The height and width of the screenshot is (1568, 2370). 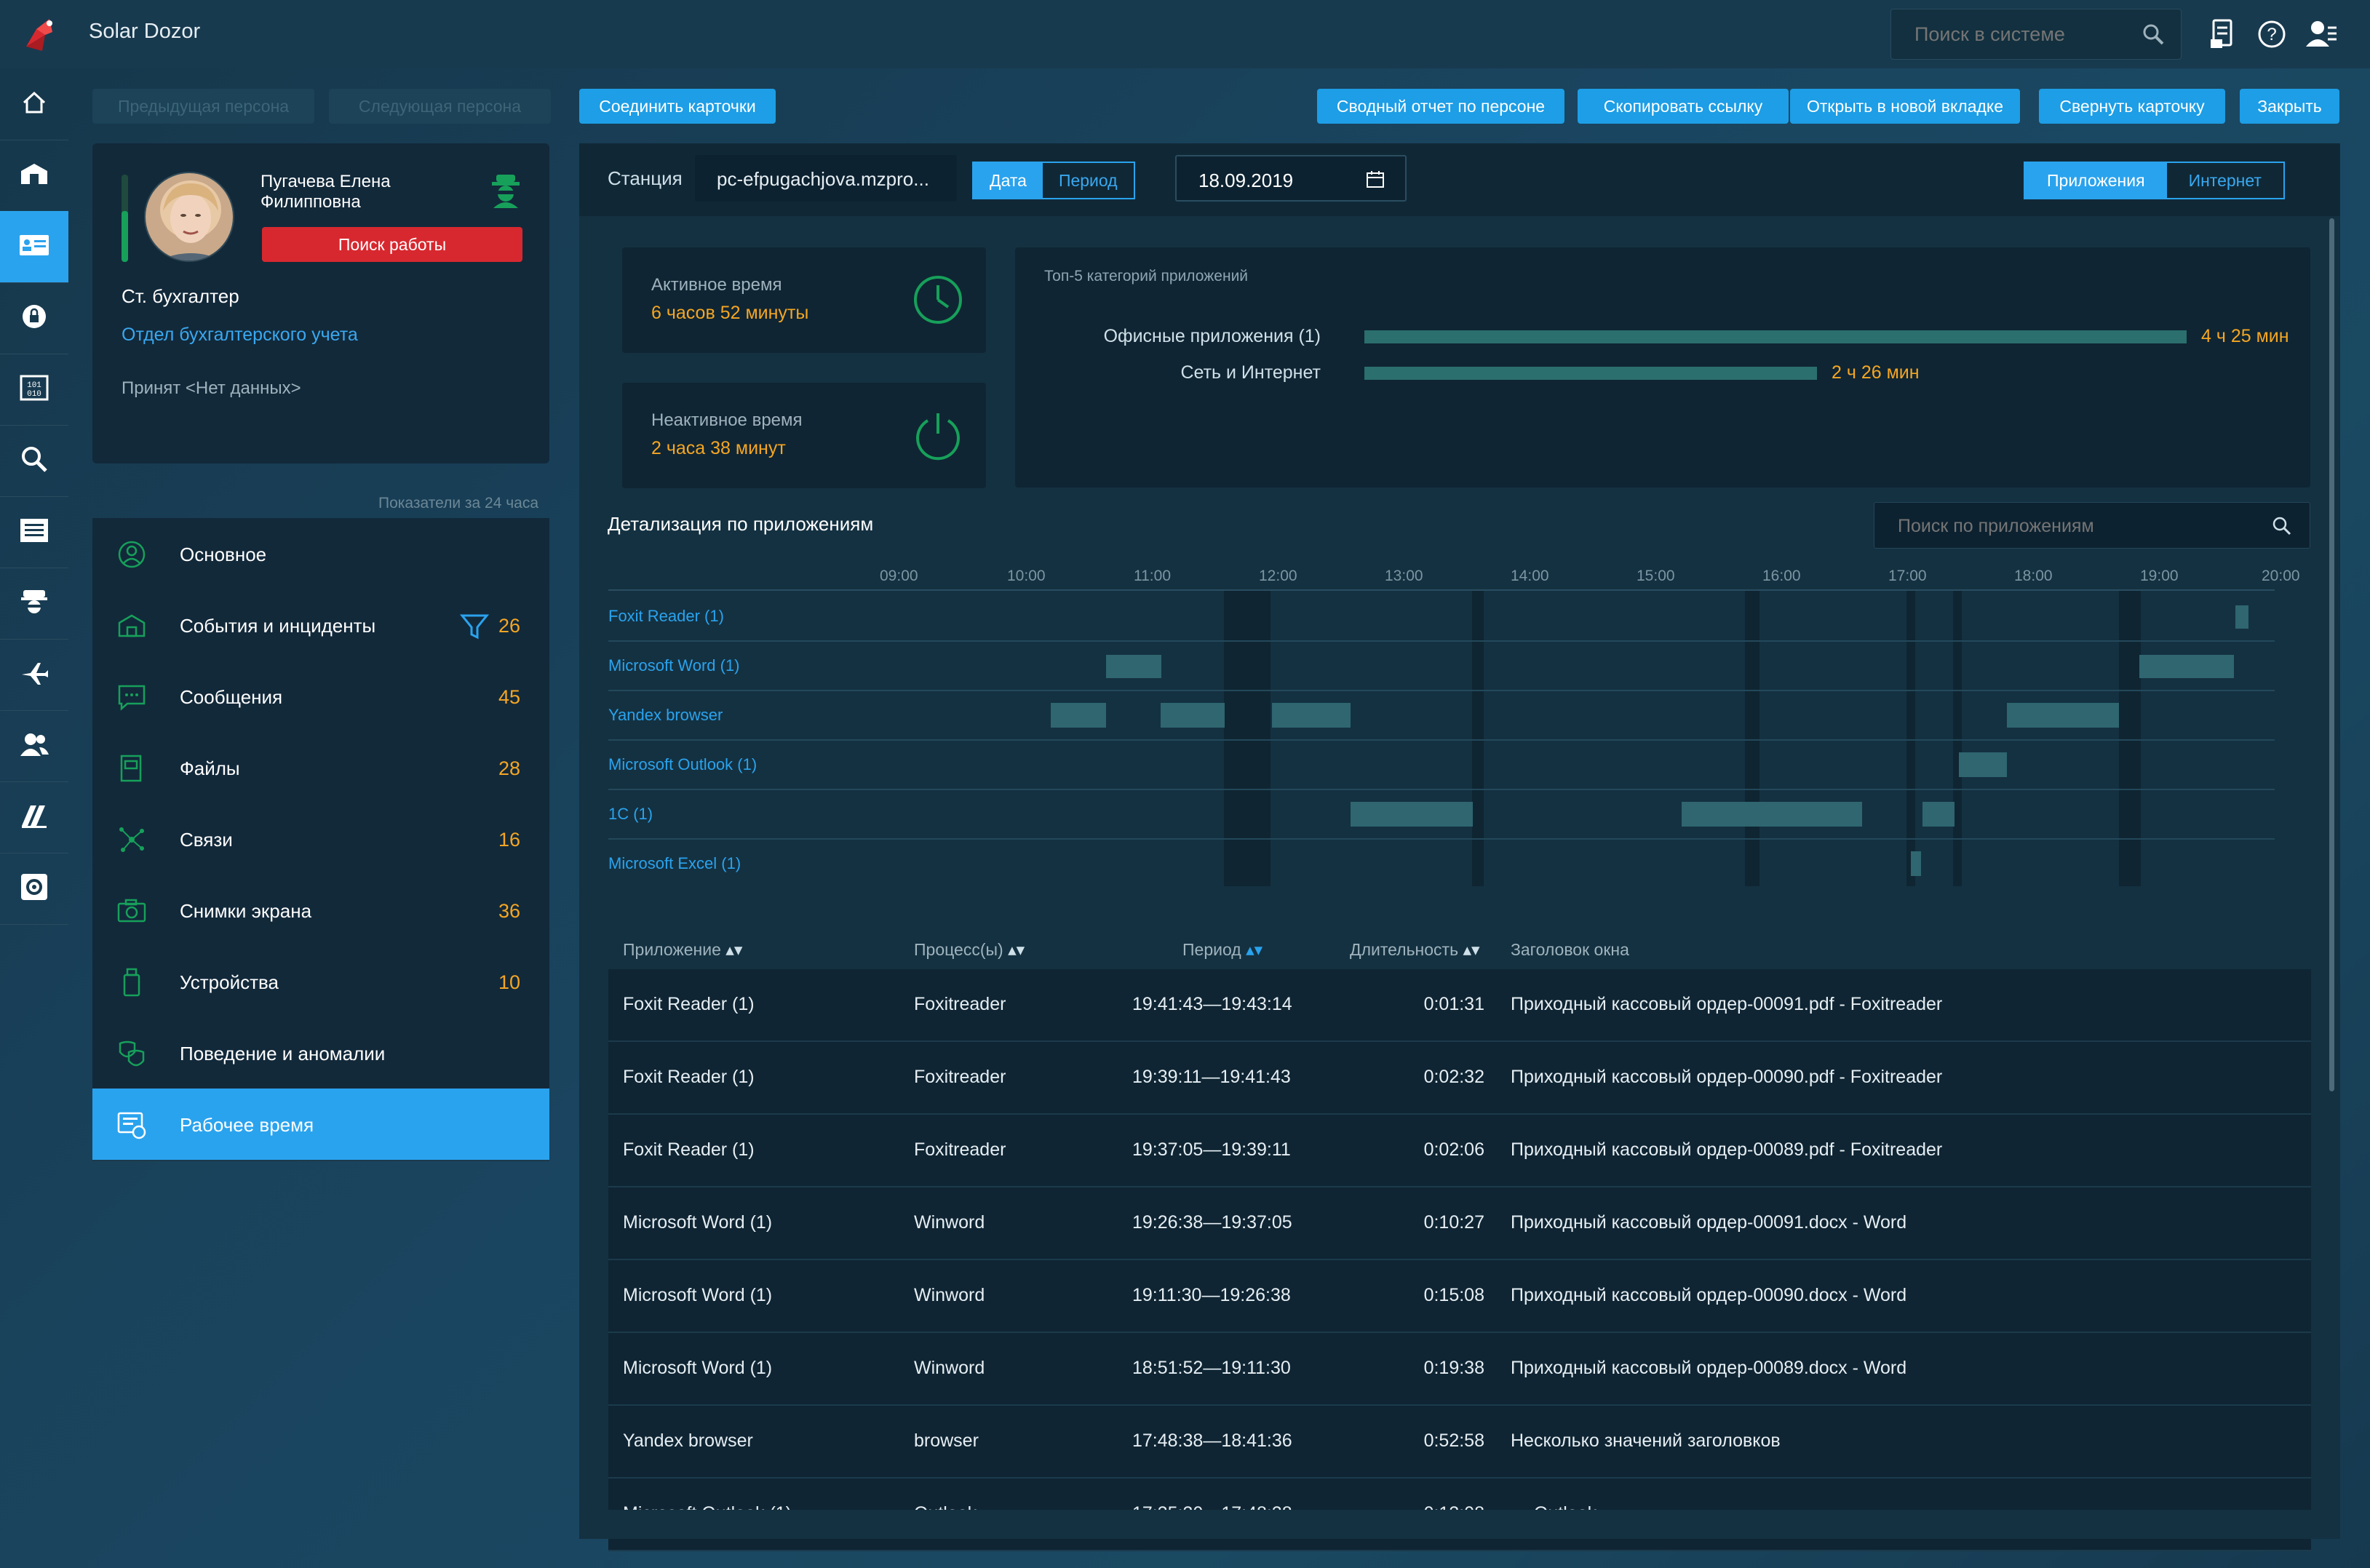 I want to click on nav-security, so click(x=34, y=318).